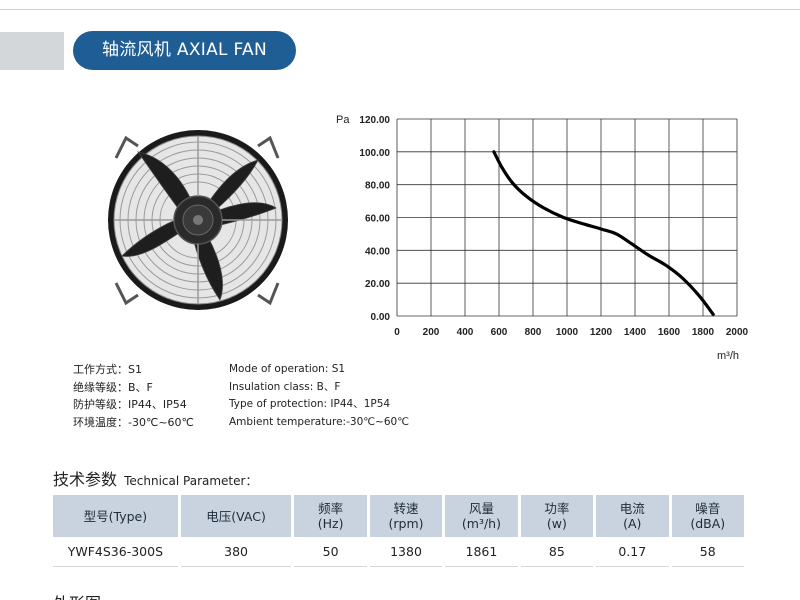 The image size is (800, 600). I want to click on spec-operation-en: Mode of operation: S1, so click(287, 369).